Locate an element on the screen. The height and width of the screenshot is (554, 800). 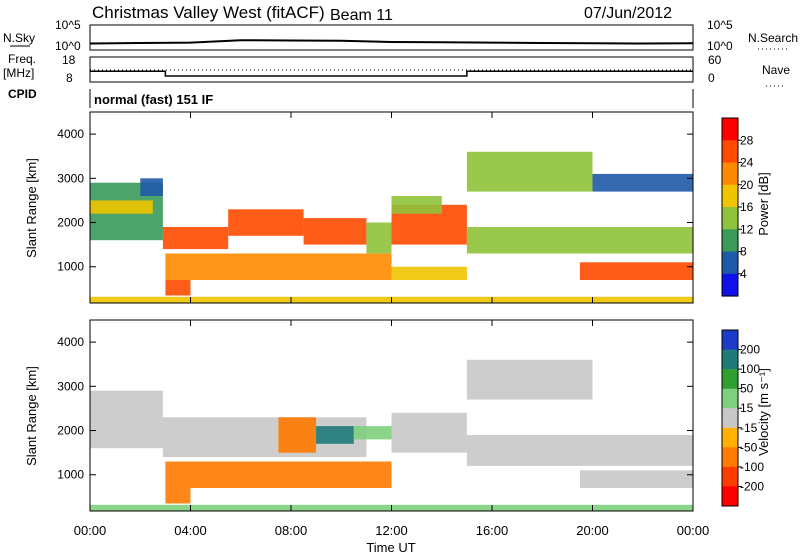
noise-tick-hi-left: 10^5 is located at coordinates (68, 25).